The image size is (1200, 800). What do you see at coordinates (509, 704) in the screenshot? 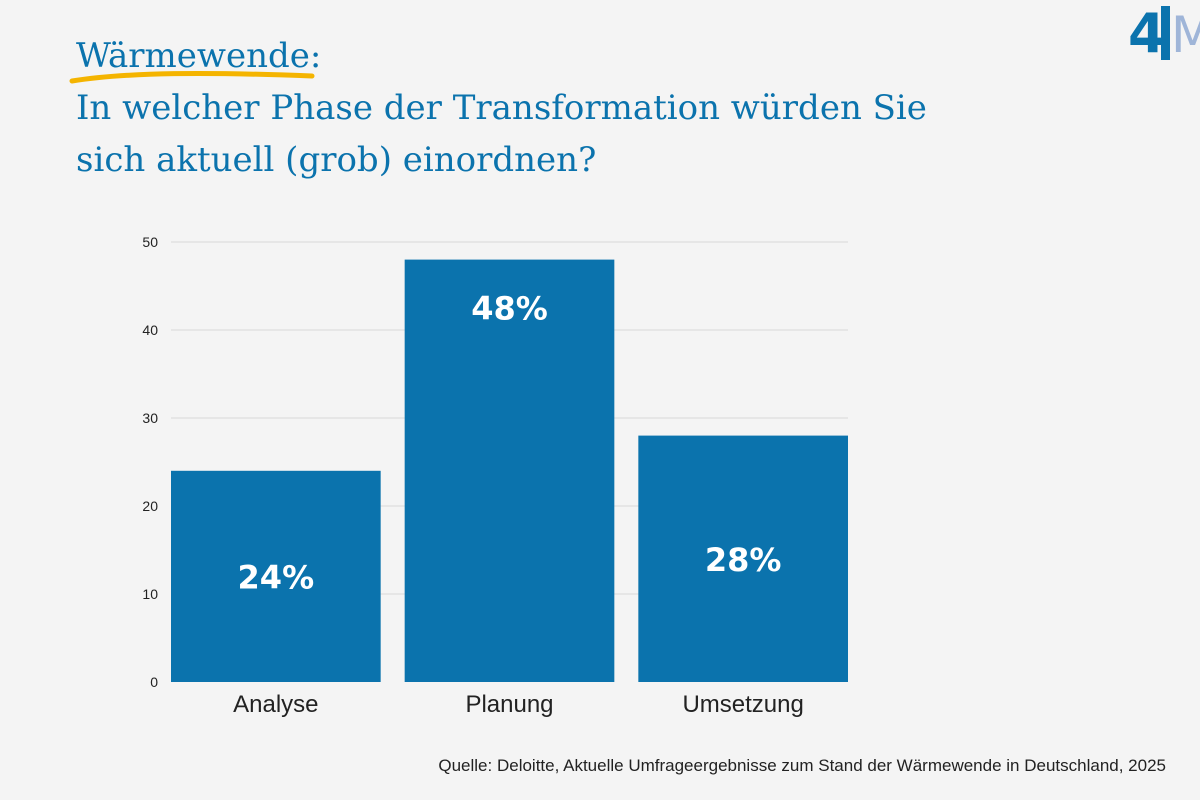
I see `category-label-planung: Planung` at bounding box center [509, 704].